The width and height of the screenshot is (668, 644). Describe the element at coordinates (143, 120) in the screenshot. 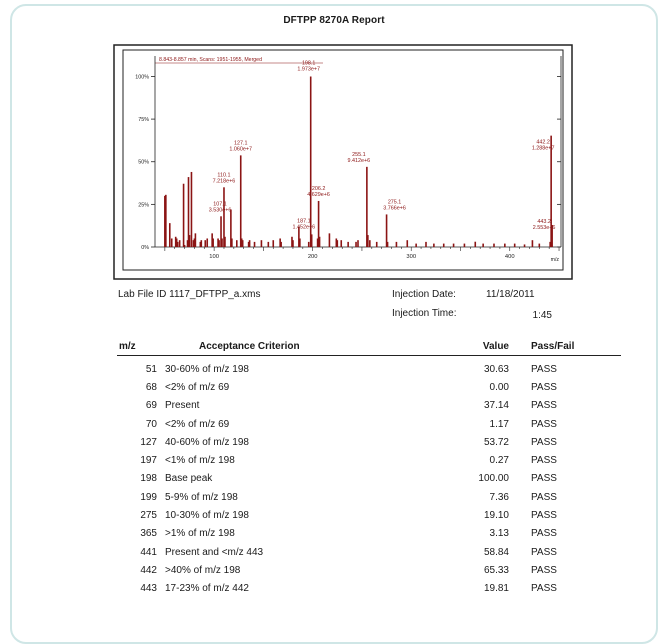

I see `y-tick-label: 75%` at that location.